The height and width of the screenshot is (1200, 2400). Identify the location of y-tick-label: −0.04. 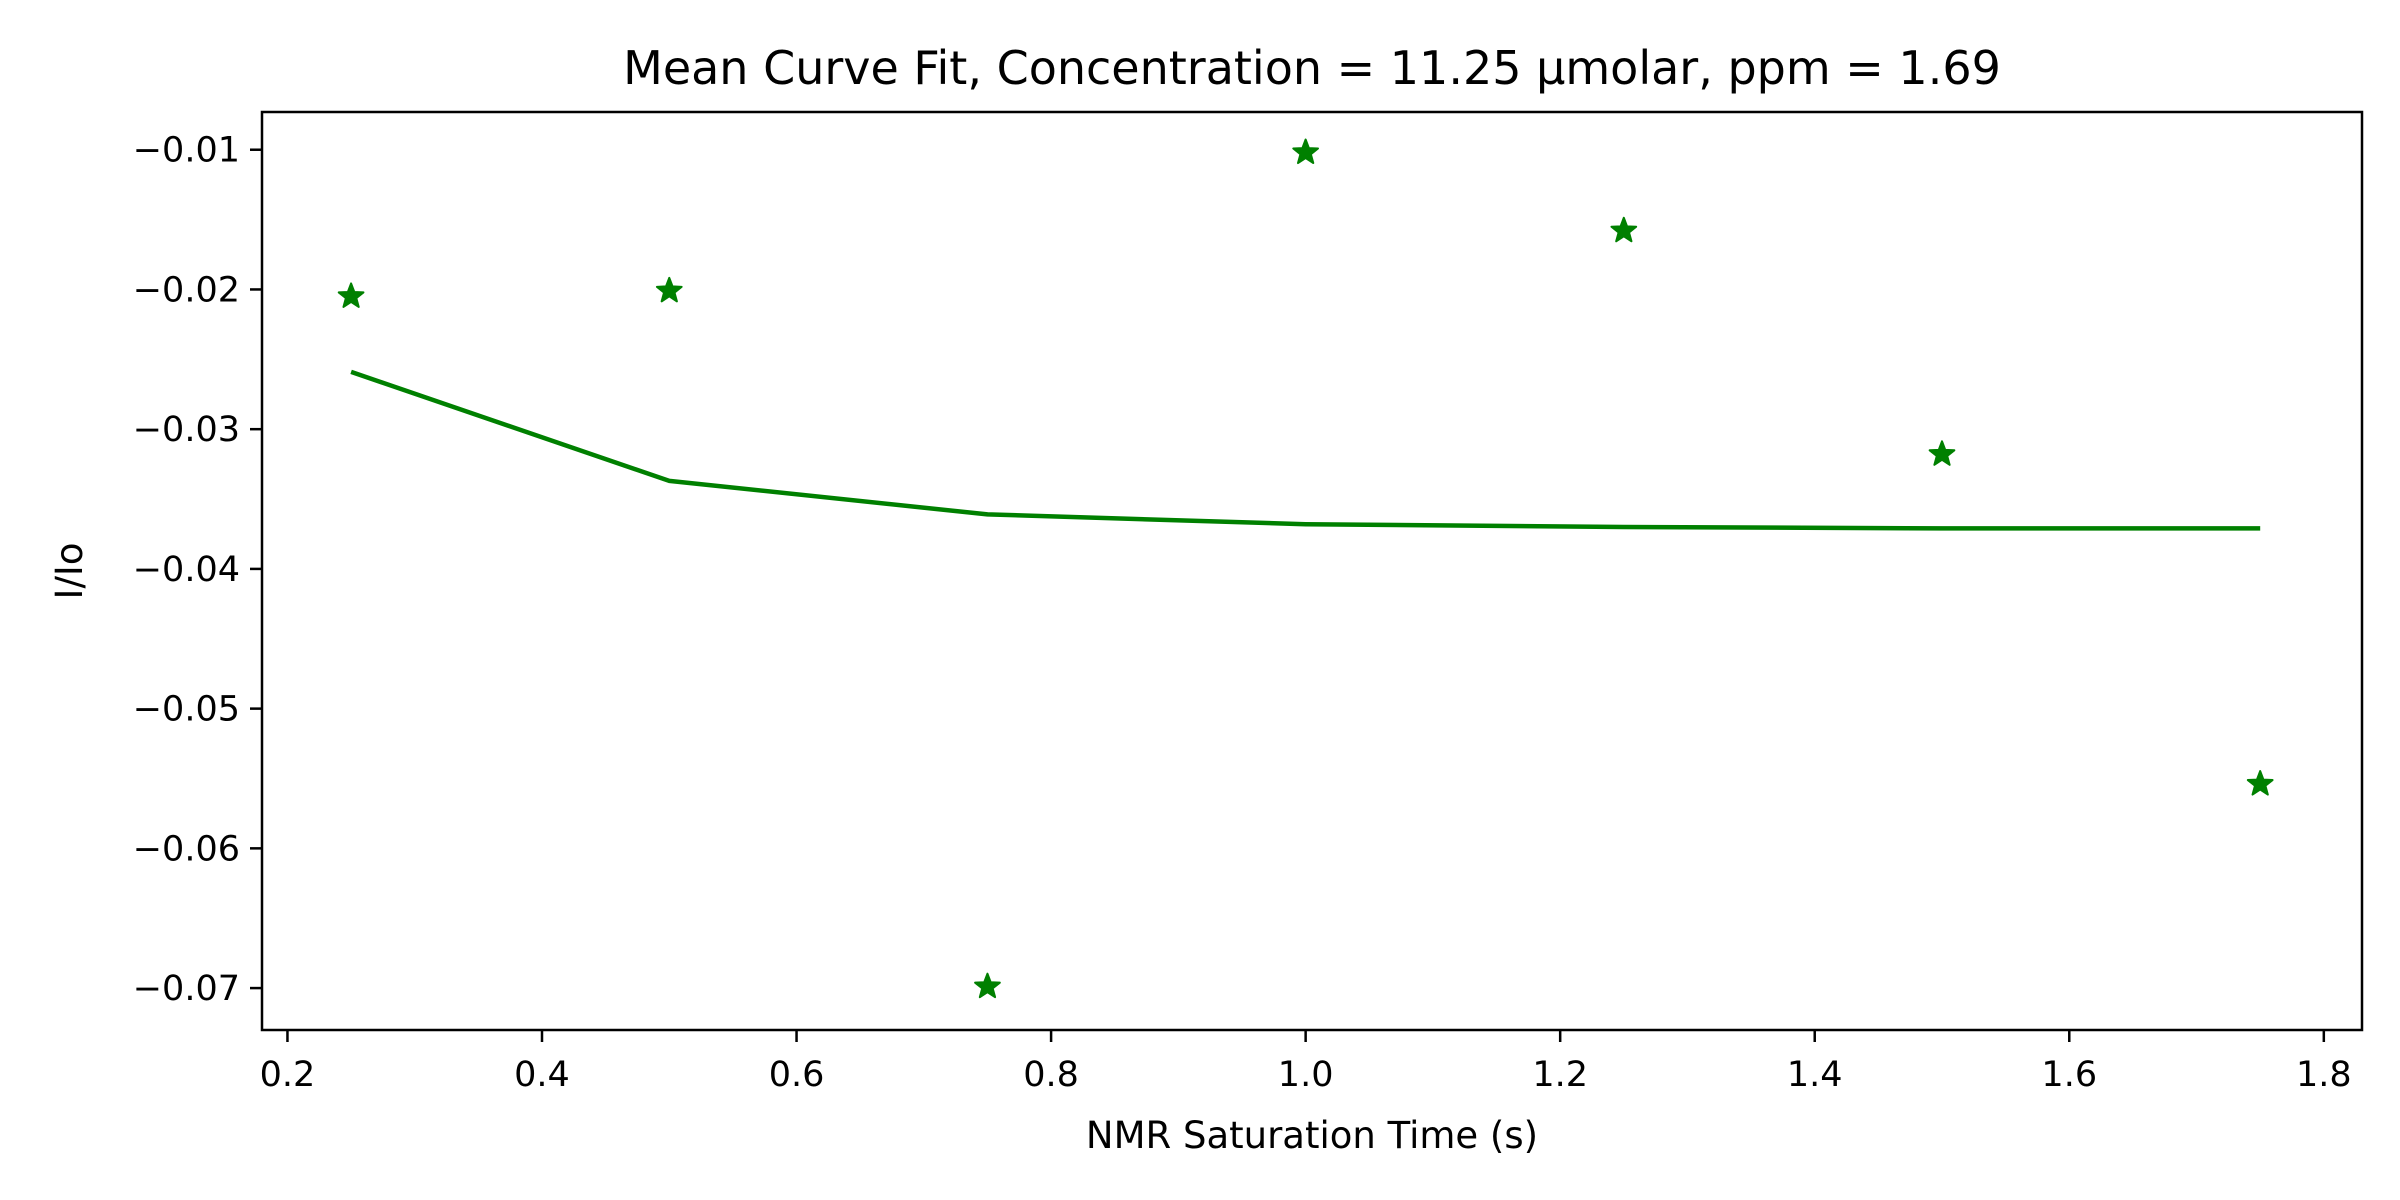
(186, 570).